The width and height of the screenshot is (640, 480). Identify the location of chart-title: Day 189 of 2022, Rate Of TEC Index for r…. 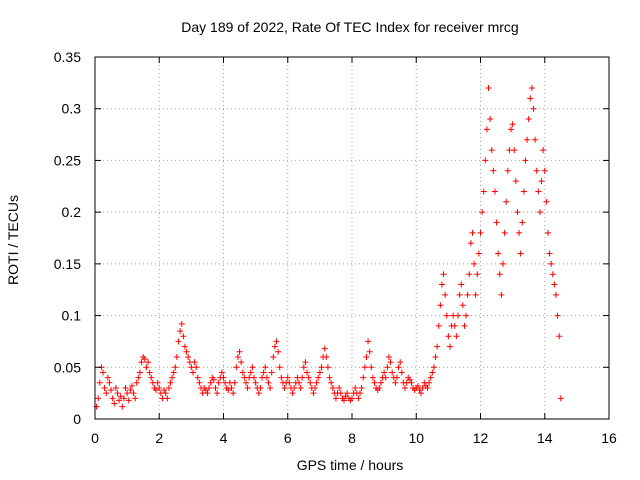
(349, 27).